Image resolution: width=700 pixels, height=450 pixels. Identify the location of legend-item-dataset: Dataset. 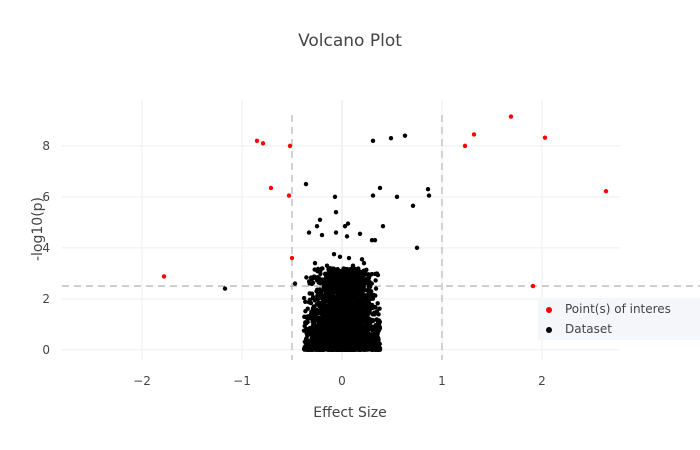
(579, 329).